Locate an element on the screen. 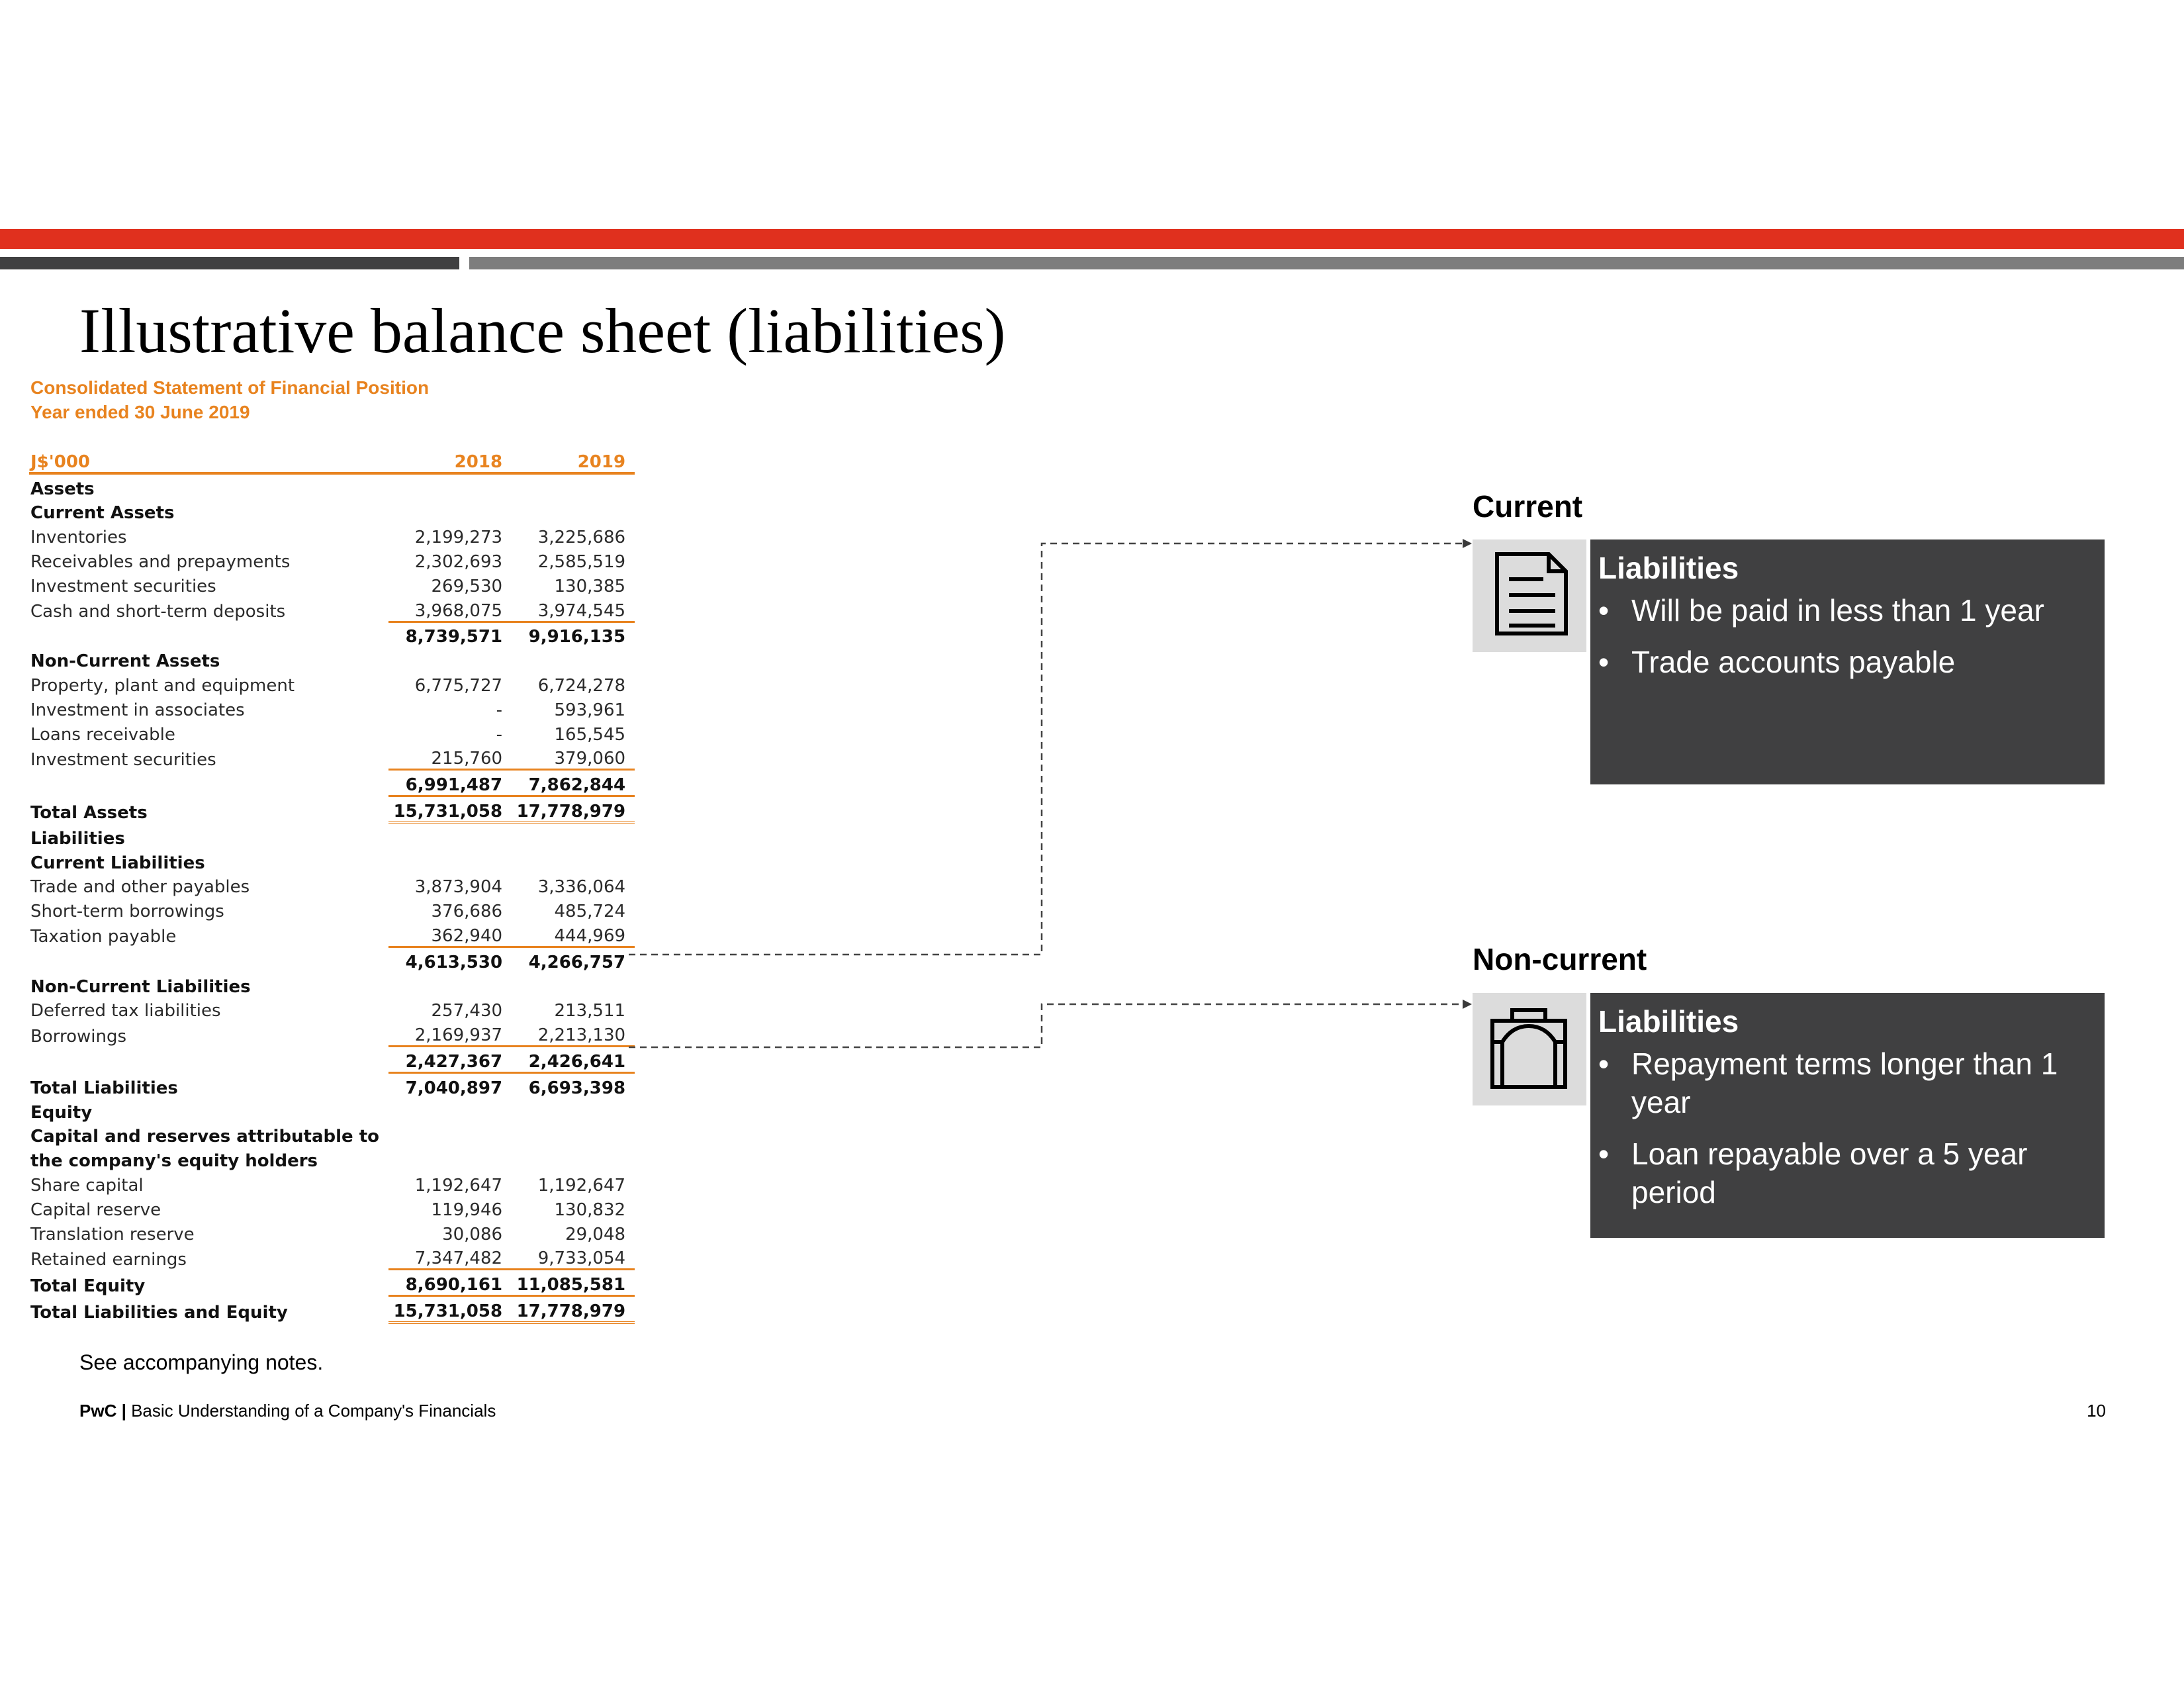  table-row: Deferred tax liabilities 257,430 213,511 is located at coordinates (332, 1009).